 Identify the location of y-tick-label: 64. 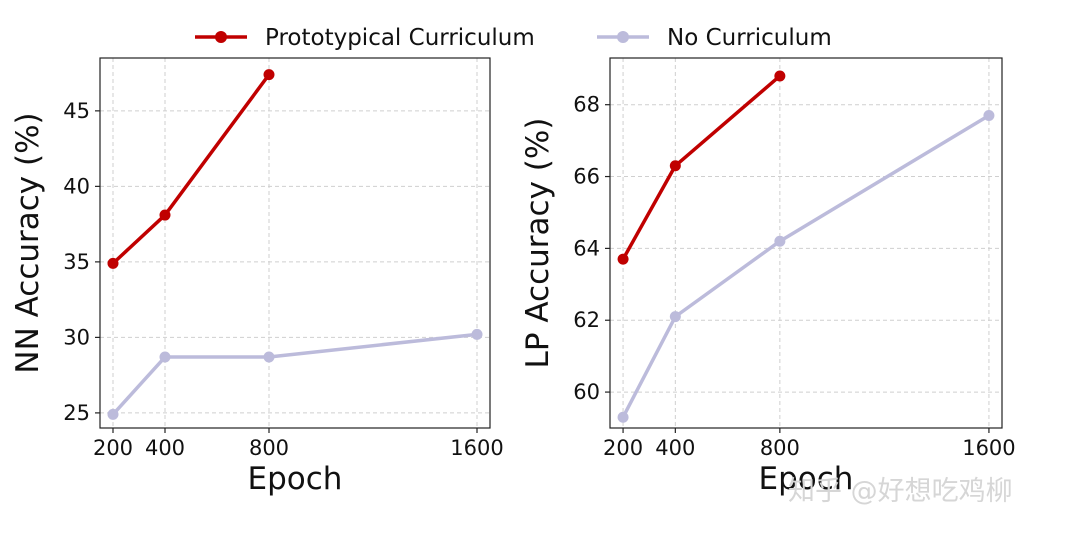
(586, 248).